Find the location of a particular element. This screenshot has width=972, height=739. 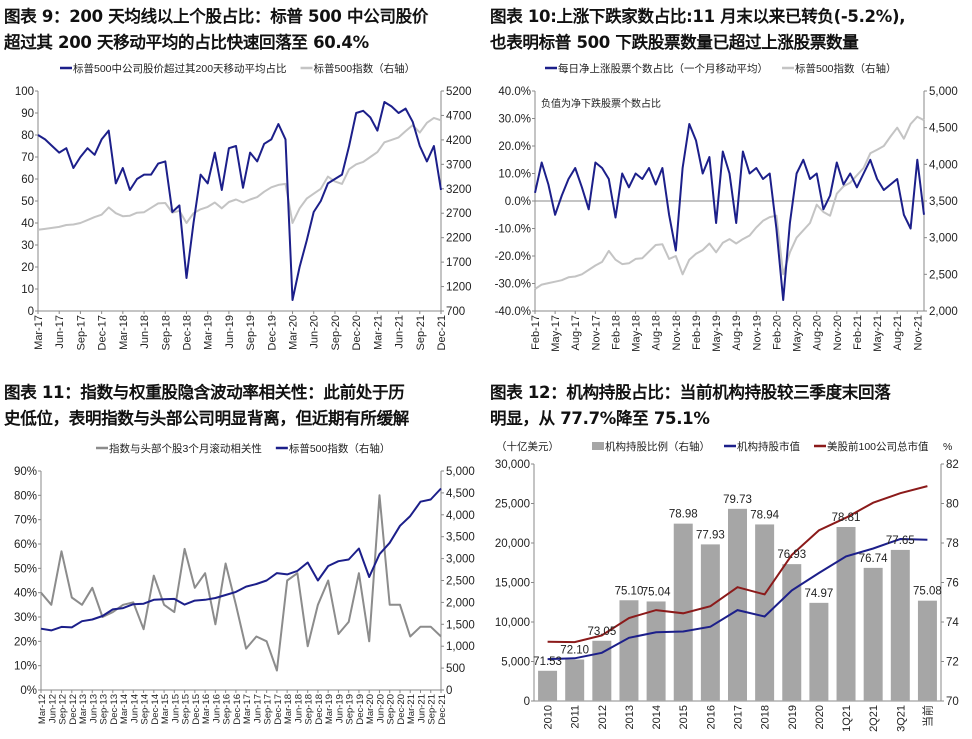

y-tick-label: -10.0% is located at coordinates (513, 230).